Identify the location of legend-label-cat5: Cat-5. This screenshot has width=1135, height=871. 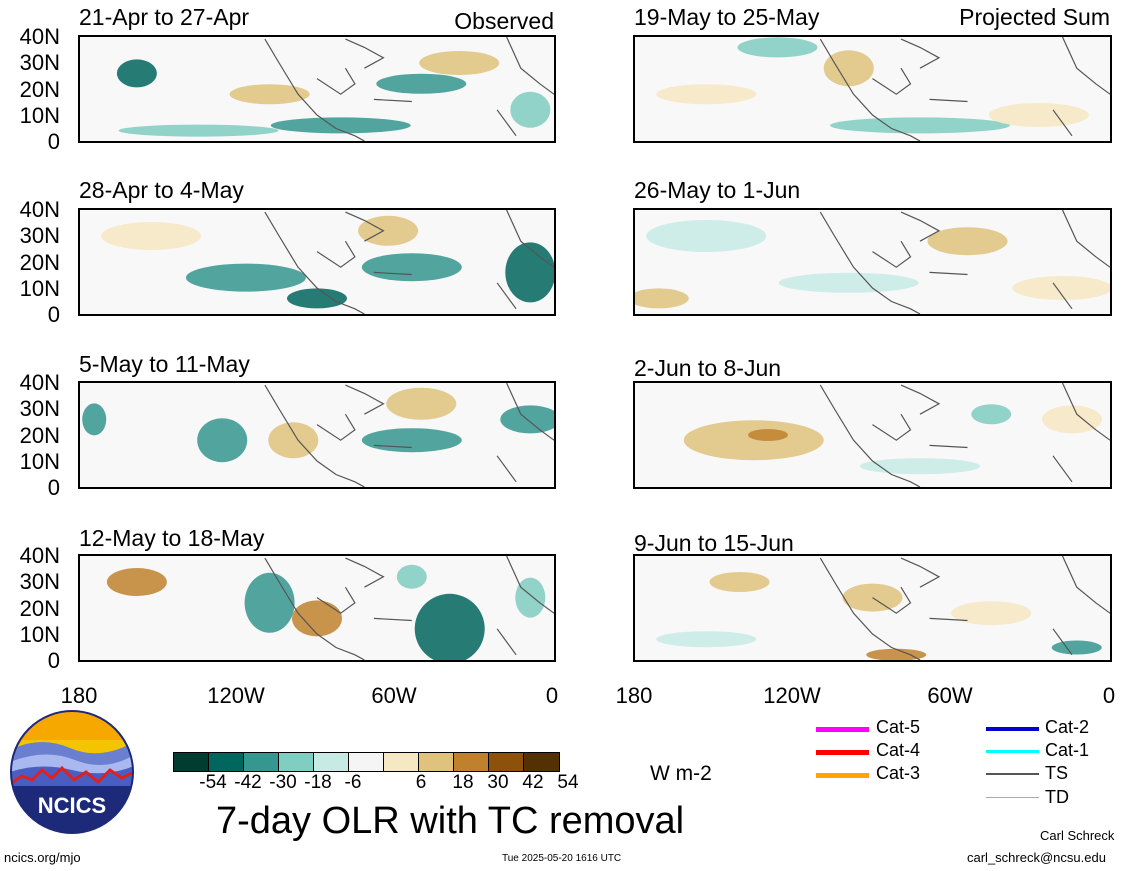
(898, 727).